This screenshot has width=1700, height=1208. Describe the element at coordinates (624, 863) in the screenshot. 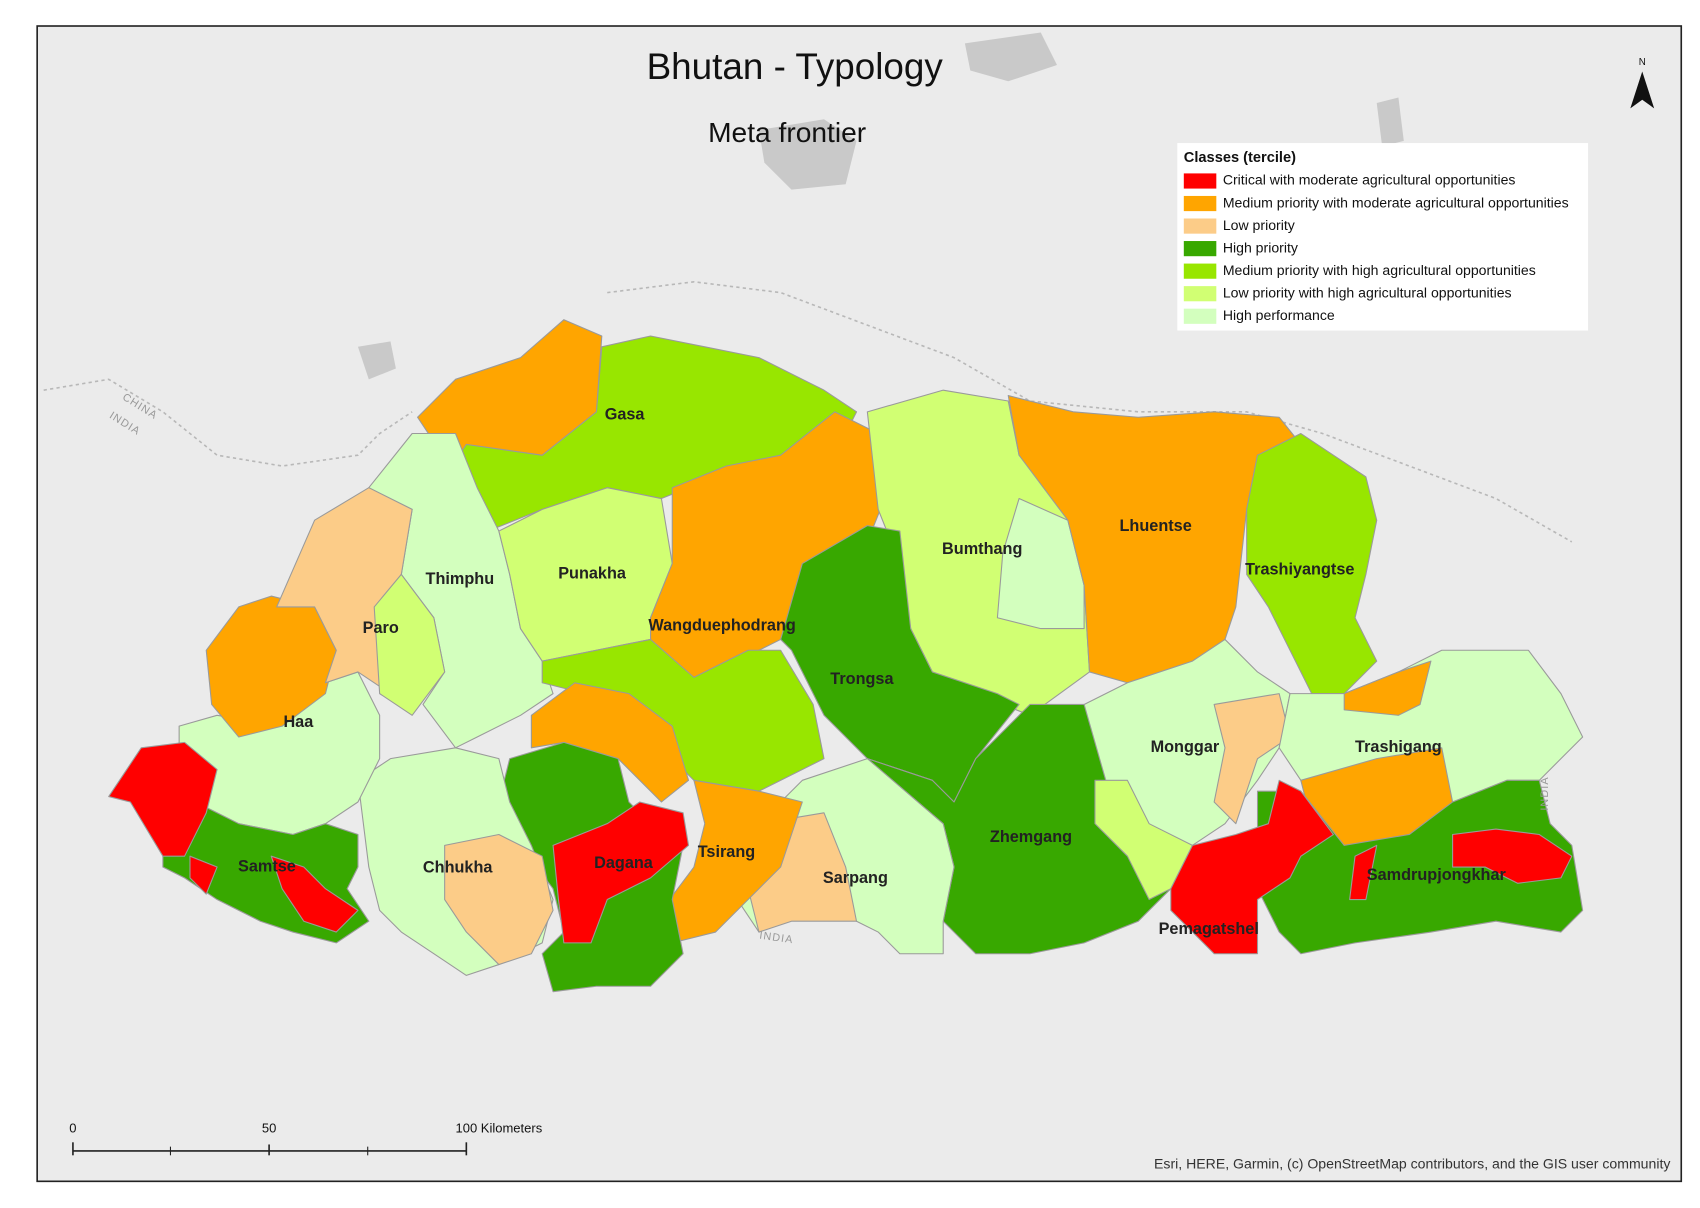

I see `district-label: Dagana` at that location.